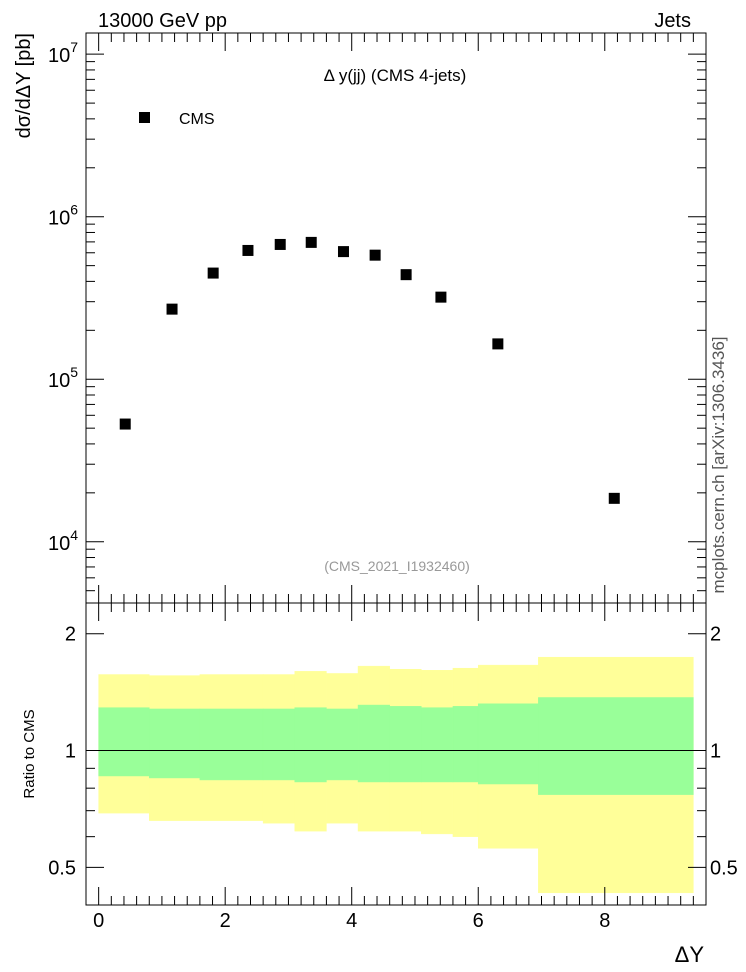 The width and height of the screenshot is (746, 972). I want to click on ratio-ytick-label-right: 1, so click(715, 752).